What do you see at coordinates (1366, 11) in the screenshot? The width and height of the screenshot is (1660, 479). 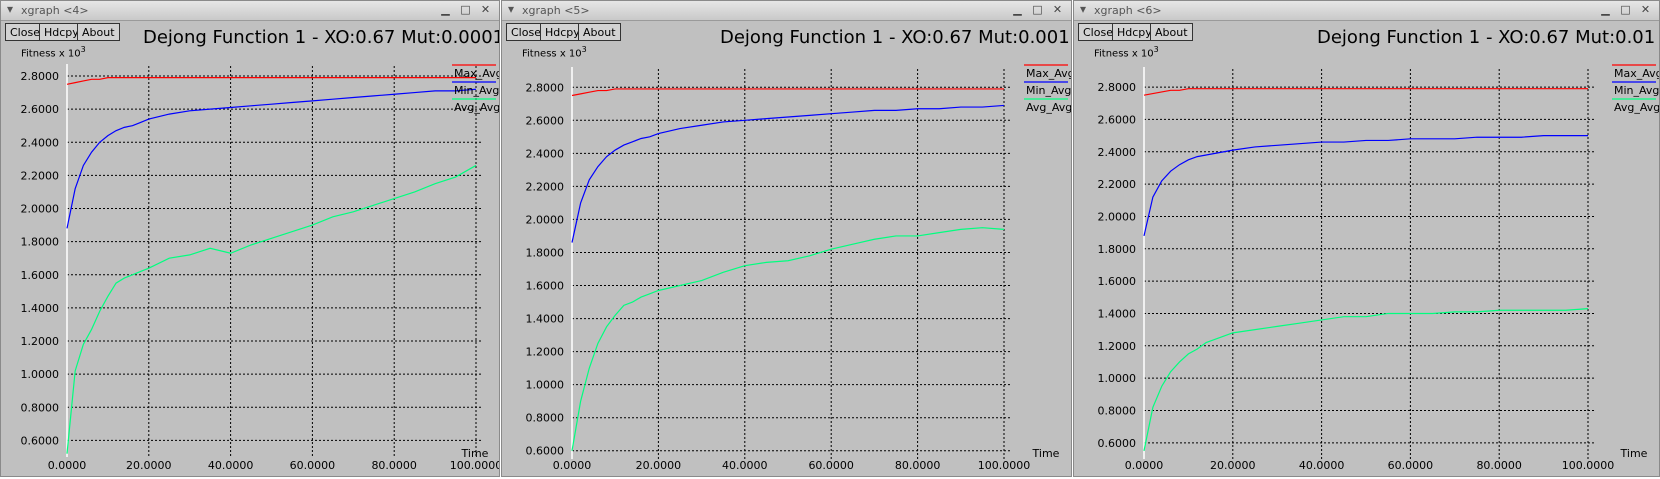 I see `title-bar: ▾ xgraph <6> ▁ □ ✕` at bounding box center [1366, 11].